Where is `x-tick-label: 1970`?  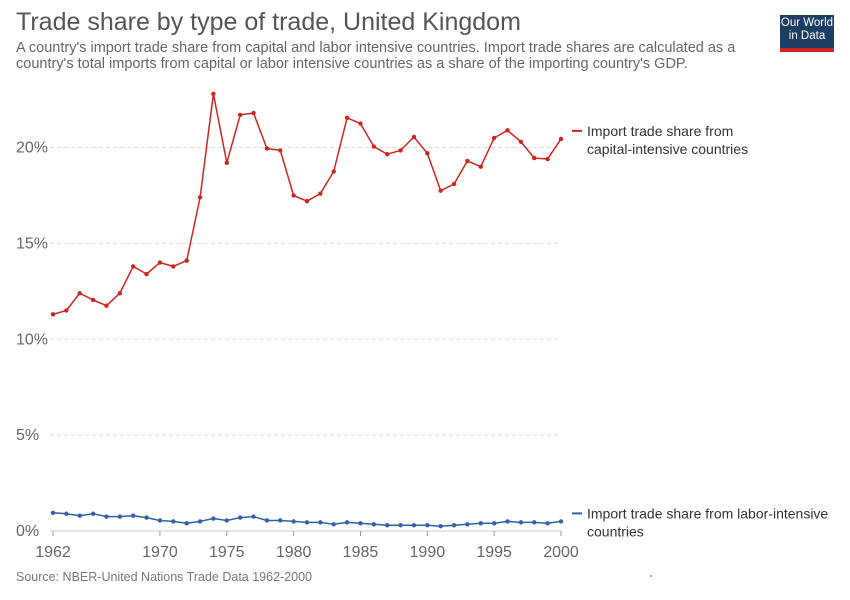 x-tick-label: 1970 is located at coordinates (160, 552).